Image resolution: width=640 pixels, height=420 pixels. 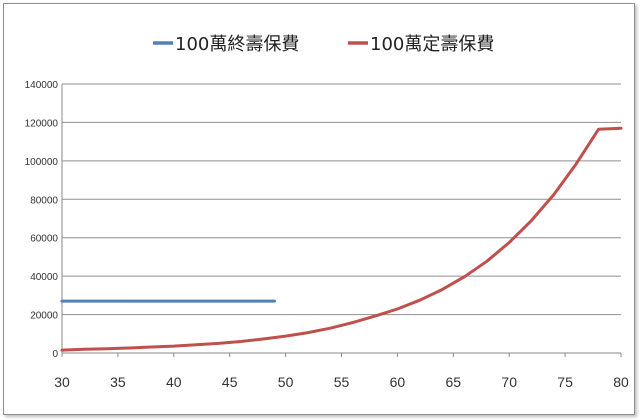 I want to click on x-tick-label: 70, so click(x=509, y=382).